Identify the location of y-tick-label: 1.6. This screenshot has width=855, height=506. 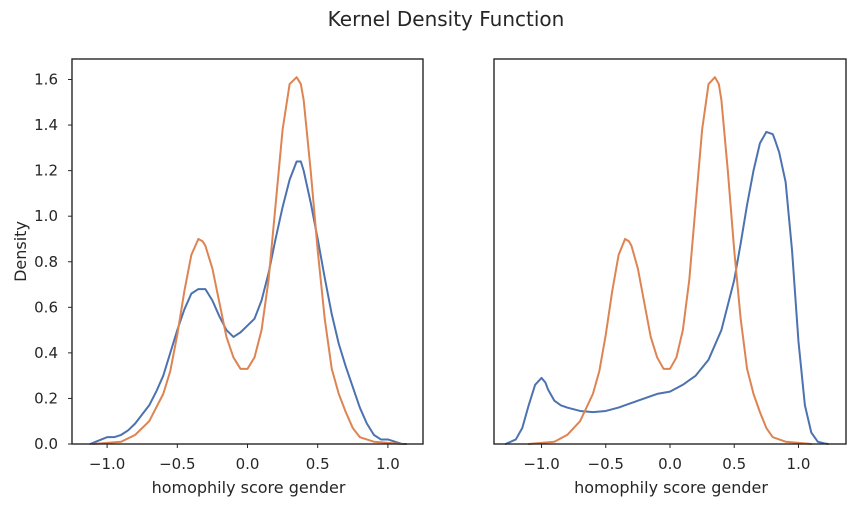
(46, 80).